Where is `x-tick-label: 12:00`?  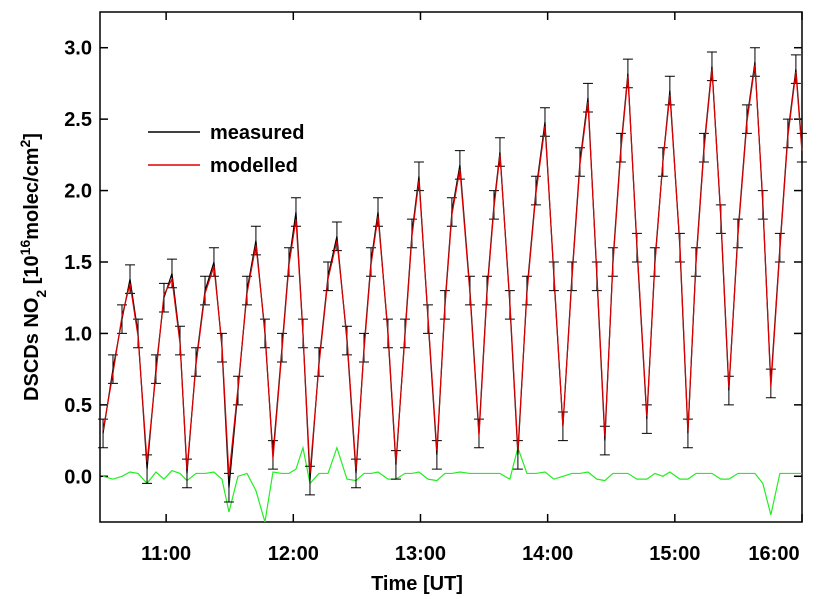 x-tick-label: 12:00 is located at coordinates (293, 554).